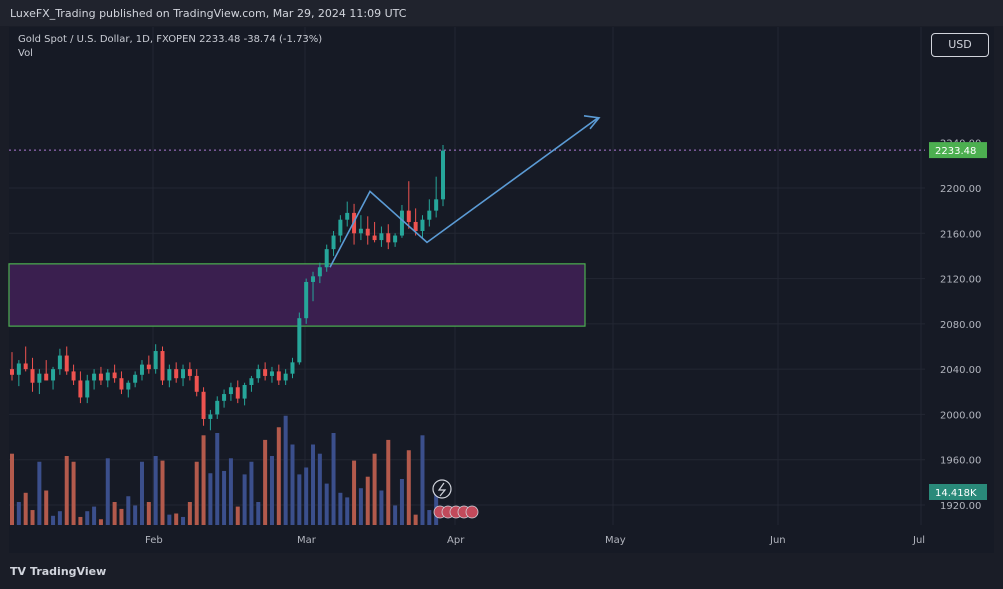 This screenshot has width=1003, height=589. I want to click on time-axis-label: Feb, so click(154, 540).